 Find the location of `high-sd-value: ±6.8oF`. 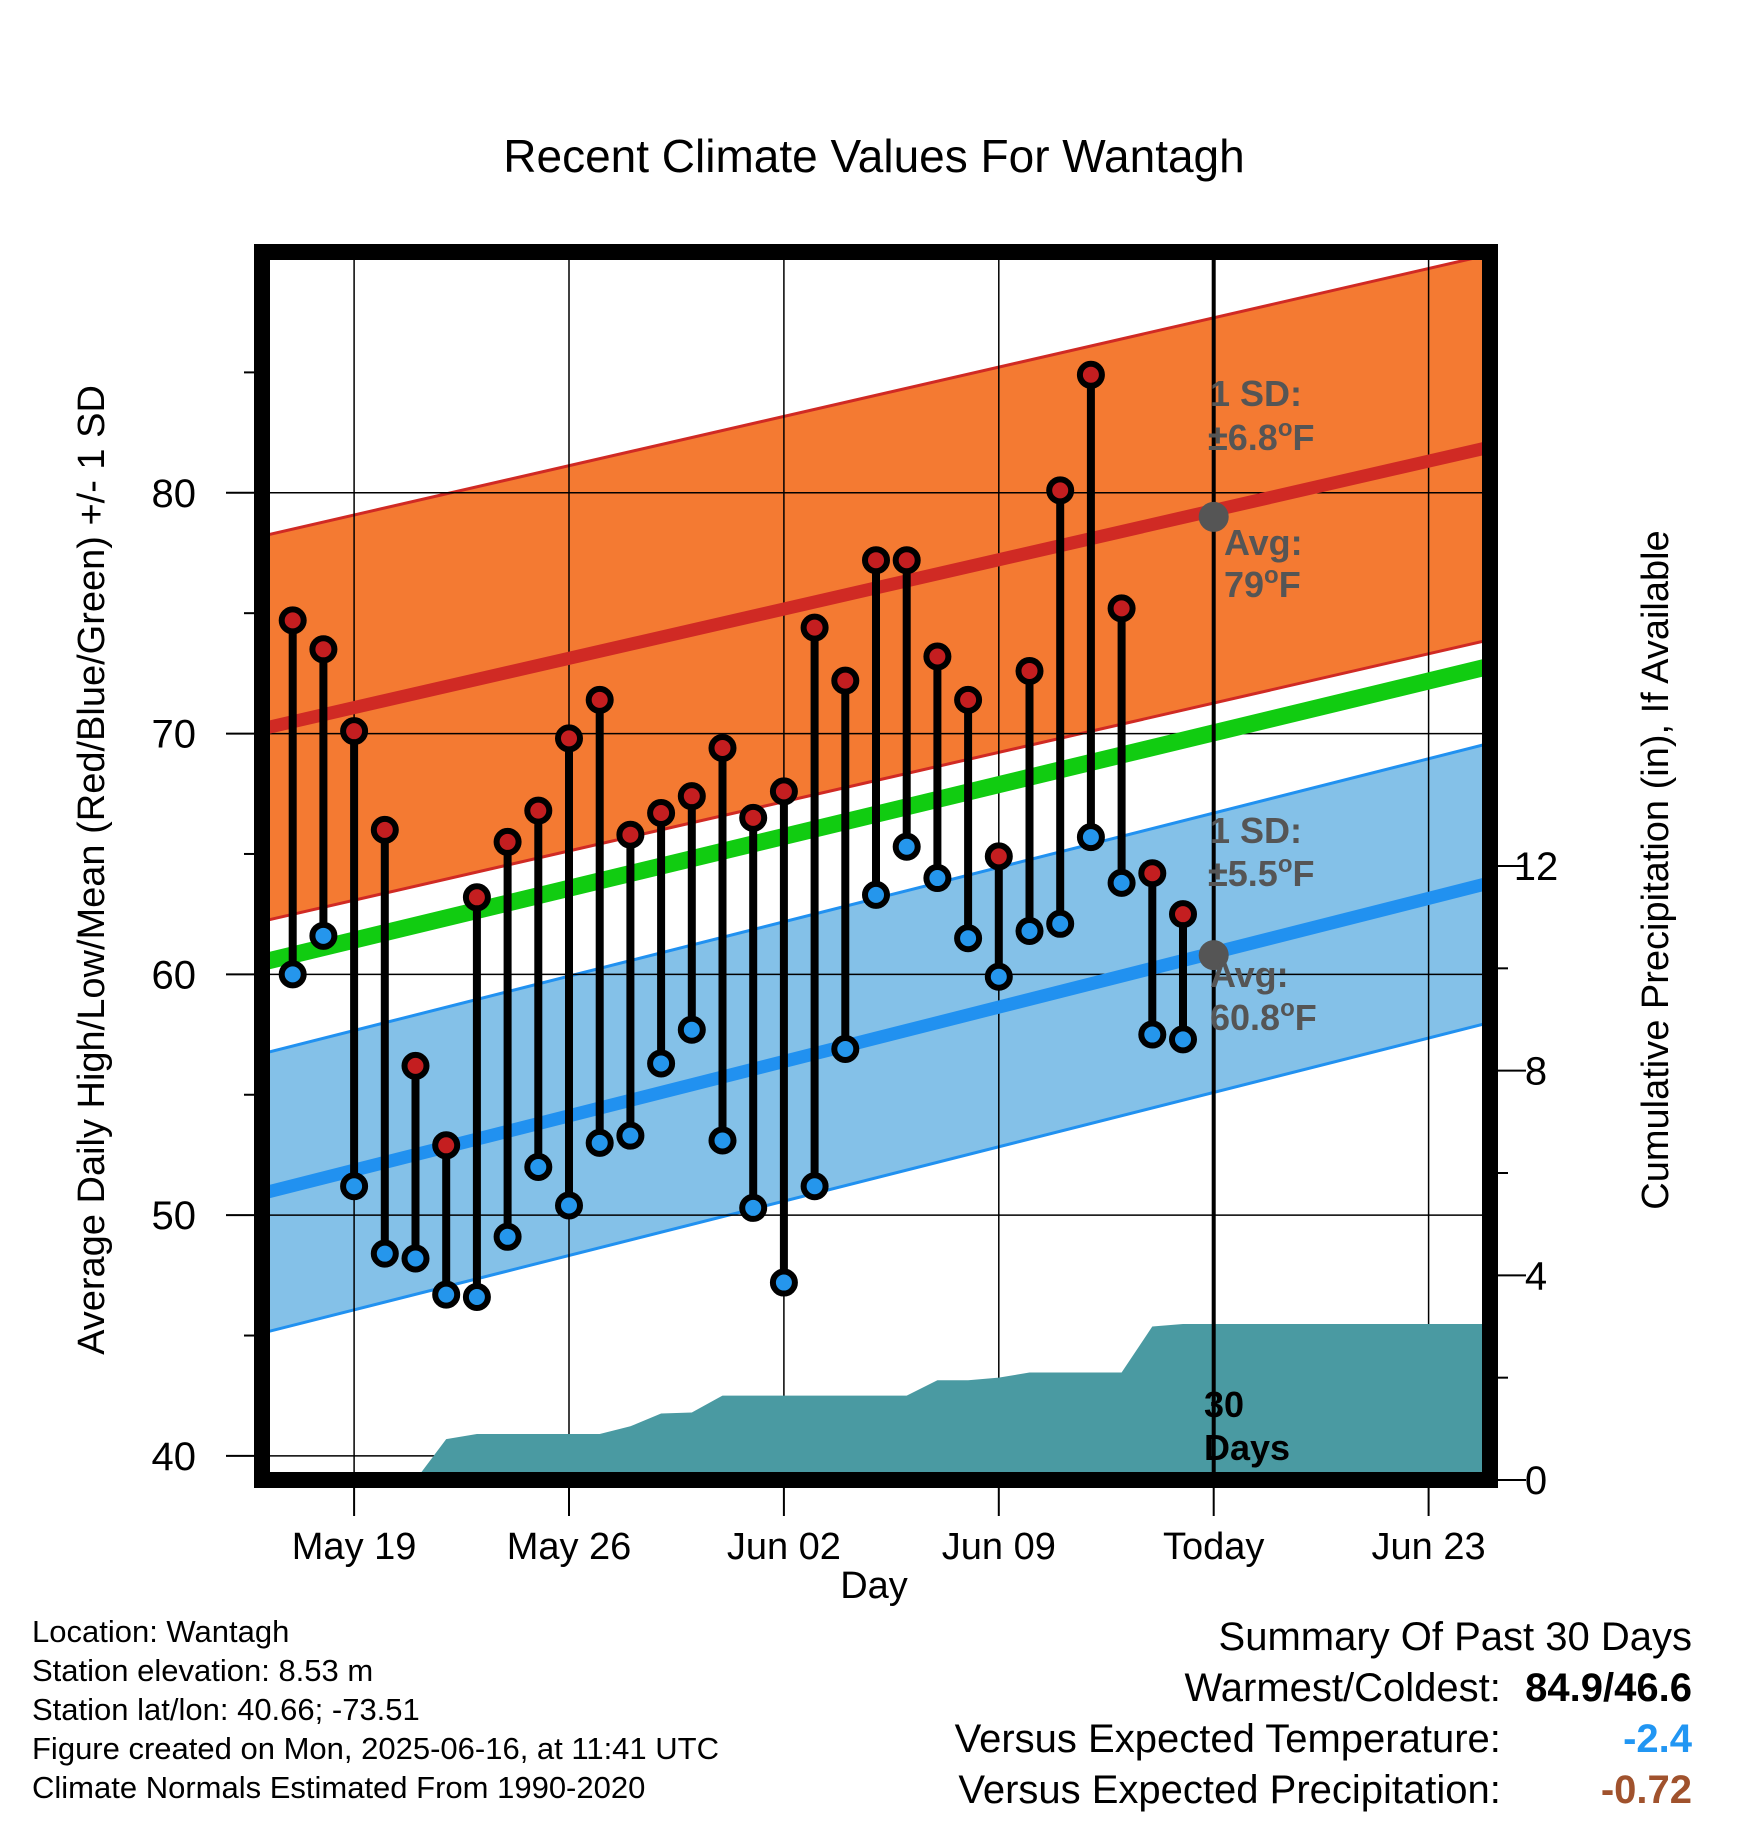

high-sd-value: ±6.8oF is located at coordinates (1261, 436).